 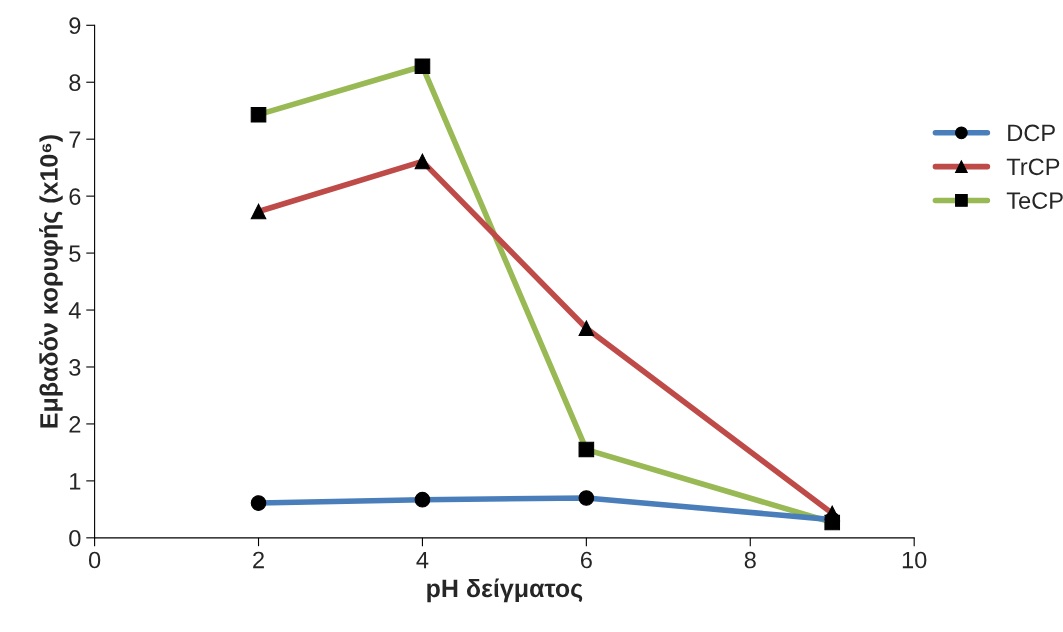 I want to click on y-tick-label: 3, so click(x=75, y=367).